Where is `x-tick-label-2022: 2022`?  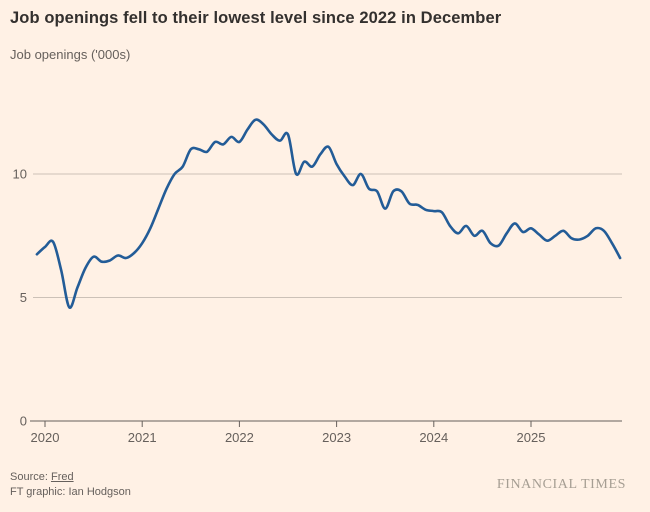
x-tick-label-2022: 2022 is located at coordinates (239, 437).